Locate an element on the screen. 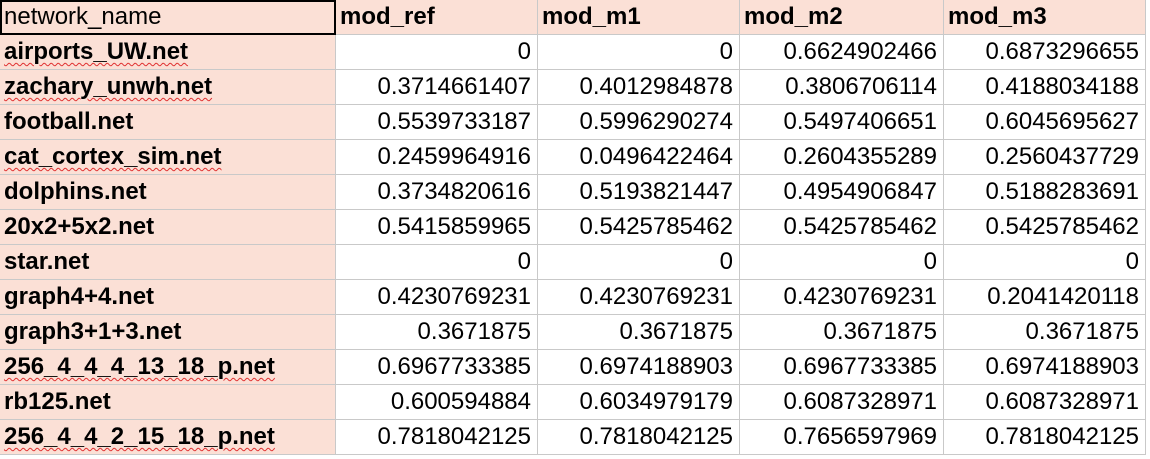 The width and height of the screenshot is (1150, 459). header-cell-network-name: network_name is located at coordinates (168, 17).